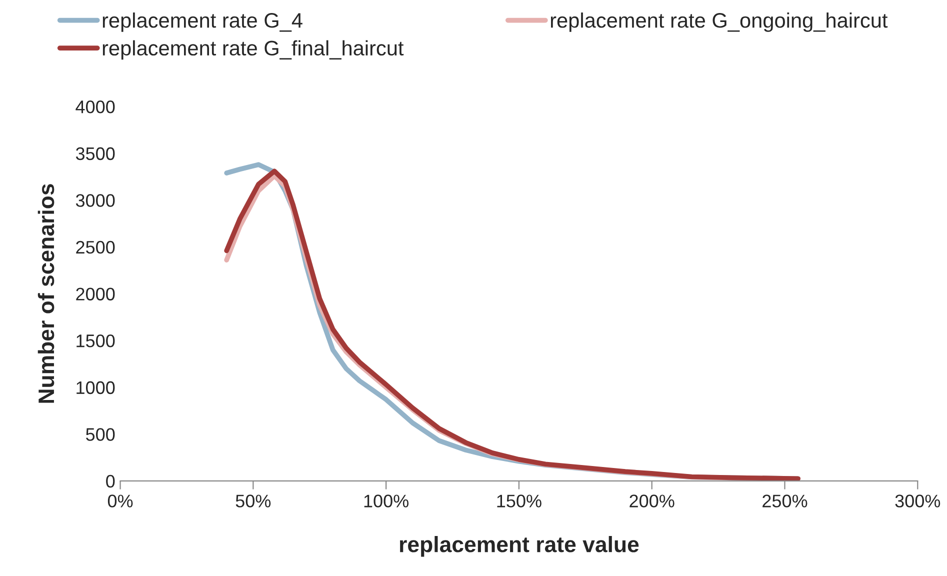  I want to click on legend-label: replacement rate G_4, so click(202, 22).